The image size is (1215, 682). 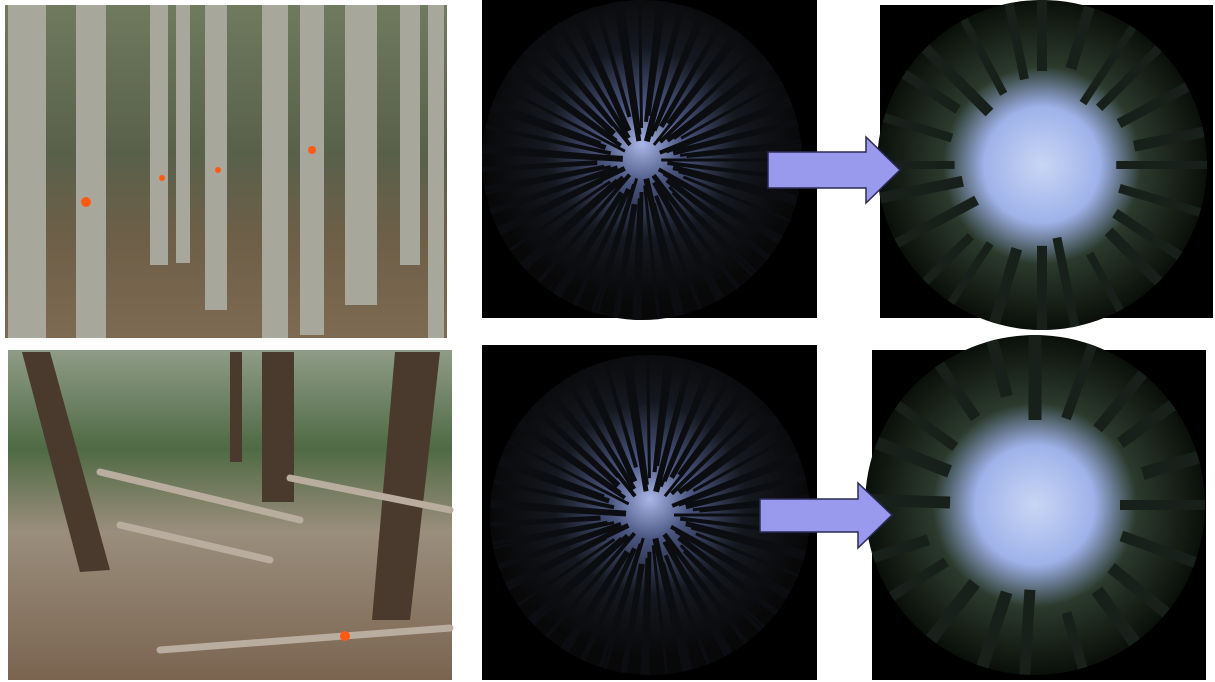 What do you see at coordinates (1045, 165) in the screenshot?
I see `hemispherical-photo-after-top` at bounding box center [1045, 165].